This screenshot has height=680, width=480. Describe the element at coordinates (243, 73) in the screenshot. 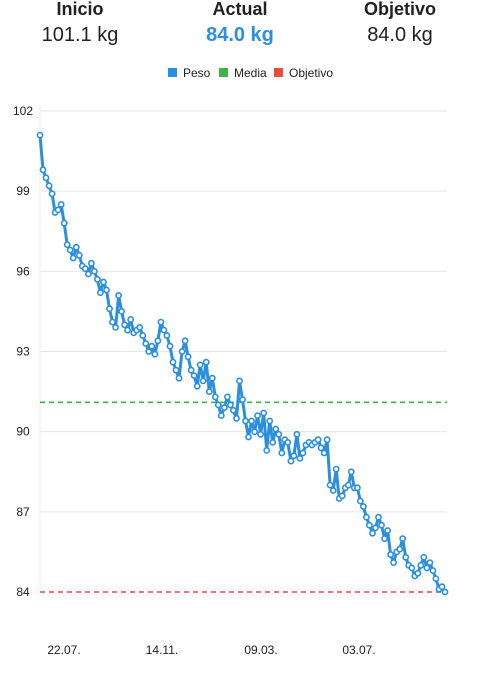

I see `legend-item-media: Media` at that location.